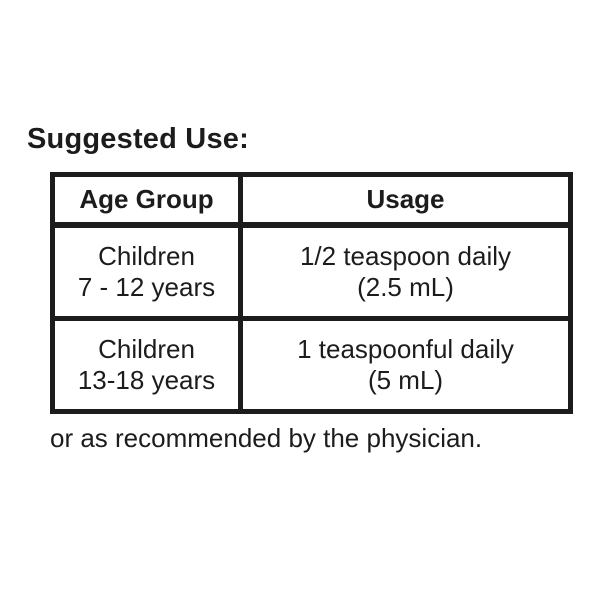 The image size is (600, 600). I want to click on usage-line: 1 teaspoonful daily, so click(405, 349).